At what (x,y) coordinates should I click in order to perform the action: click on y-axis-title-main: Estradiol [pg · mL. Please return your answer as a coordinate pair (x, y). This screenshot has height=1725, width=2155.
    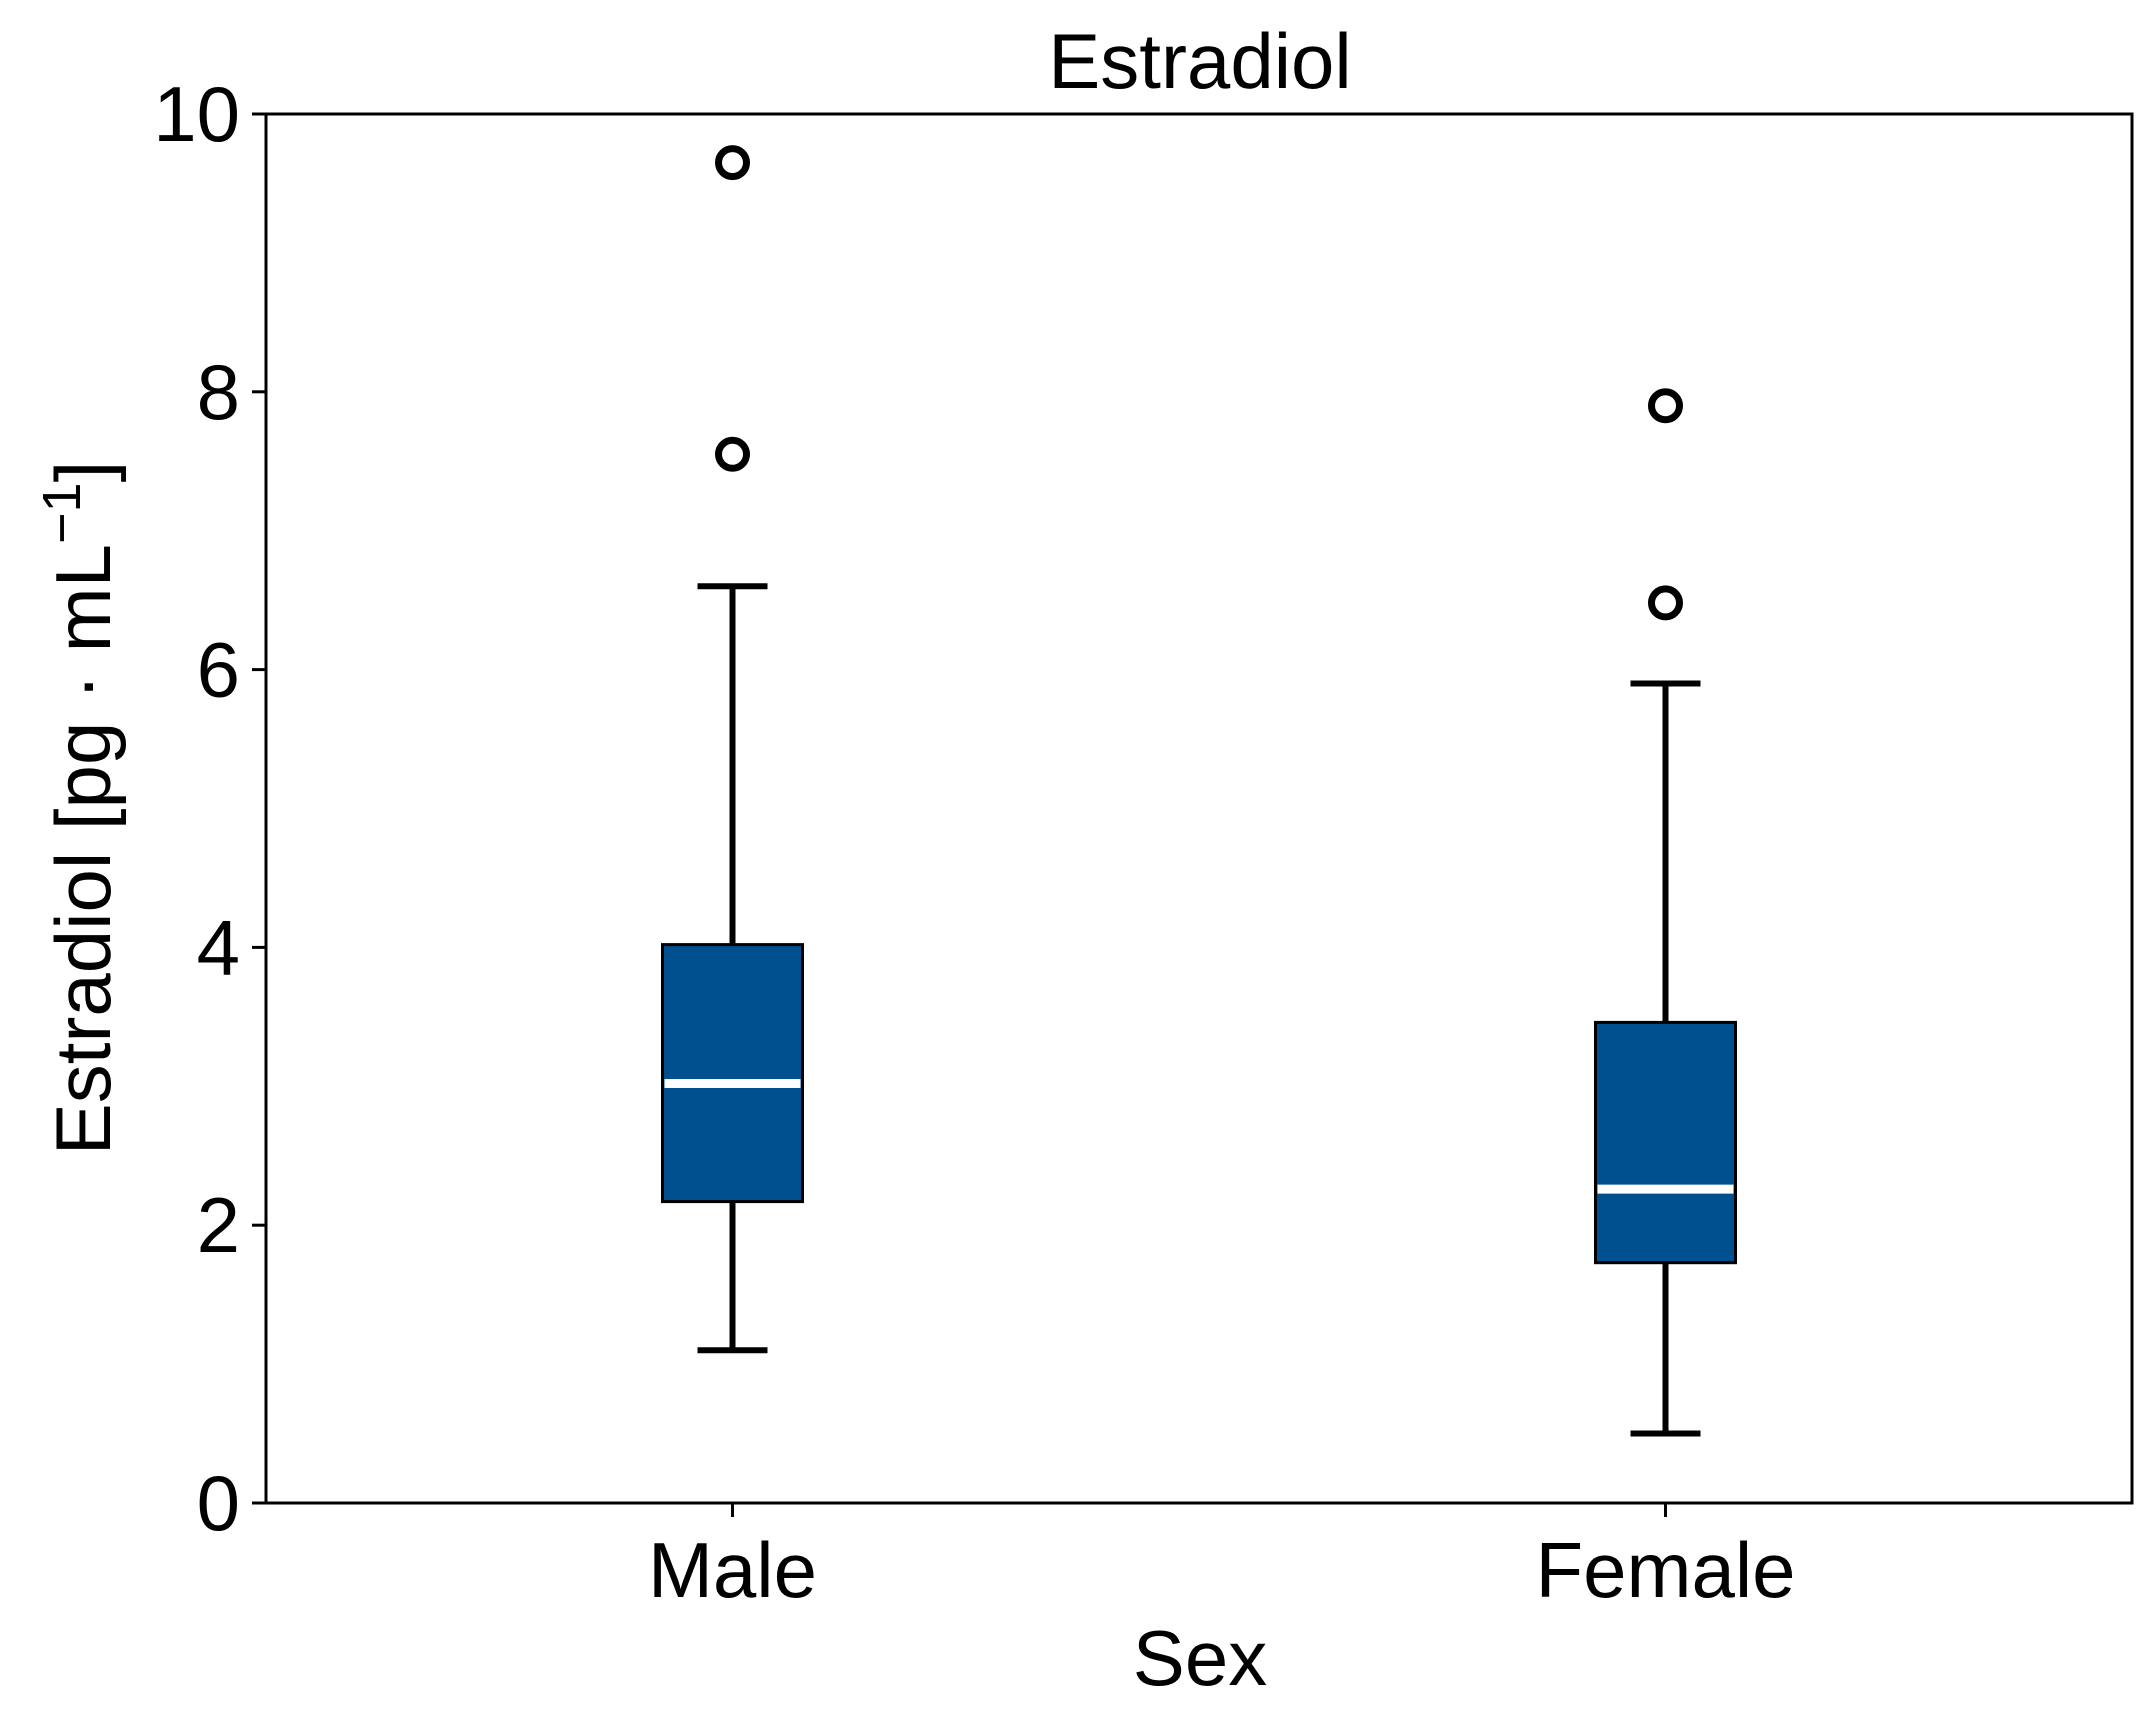
    Looking at the image, I should click on (83, 849).